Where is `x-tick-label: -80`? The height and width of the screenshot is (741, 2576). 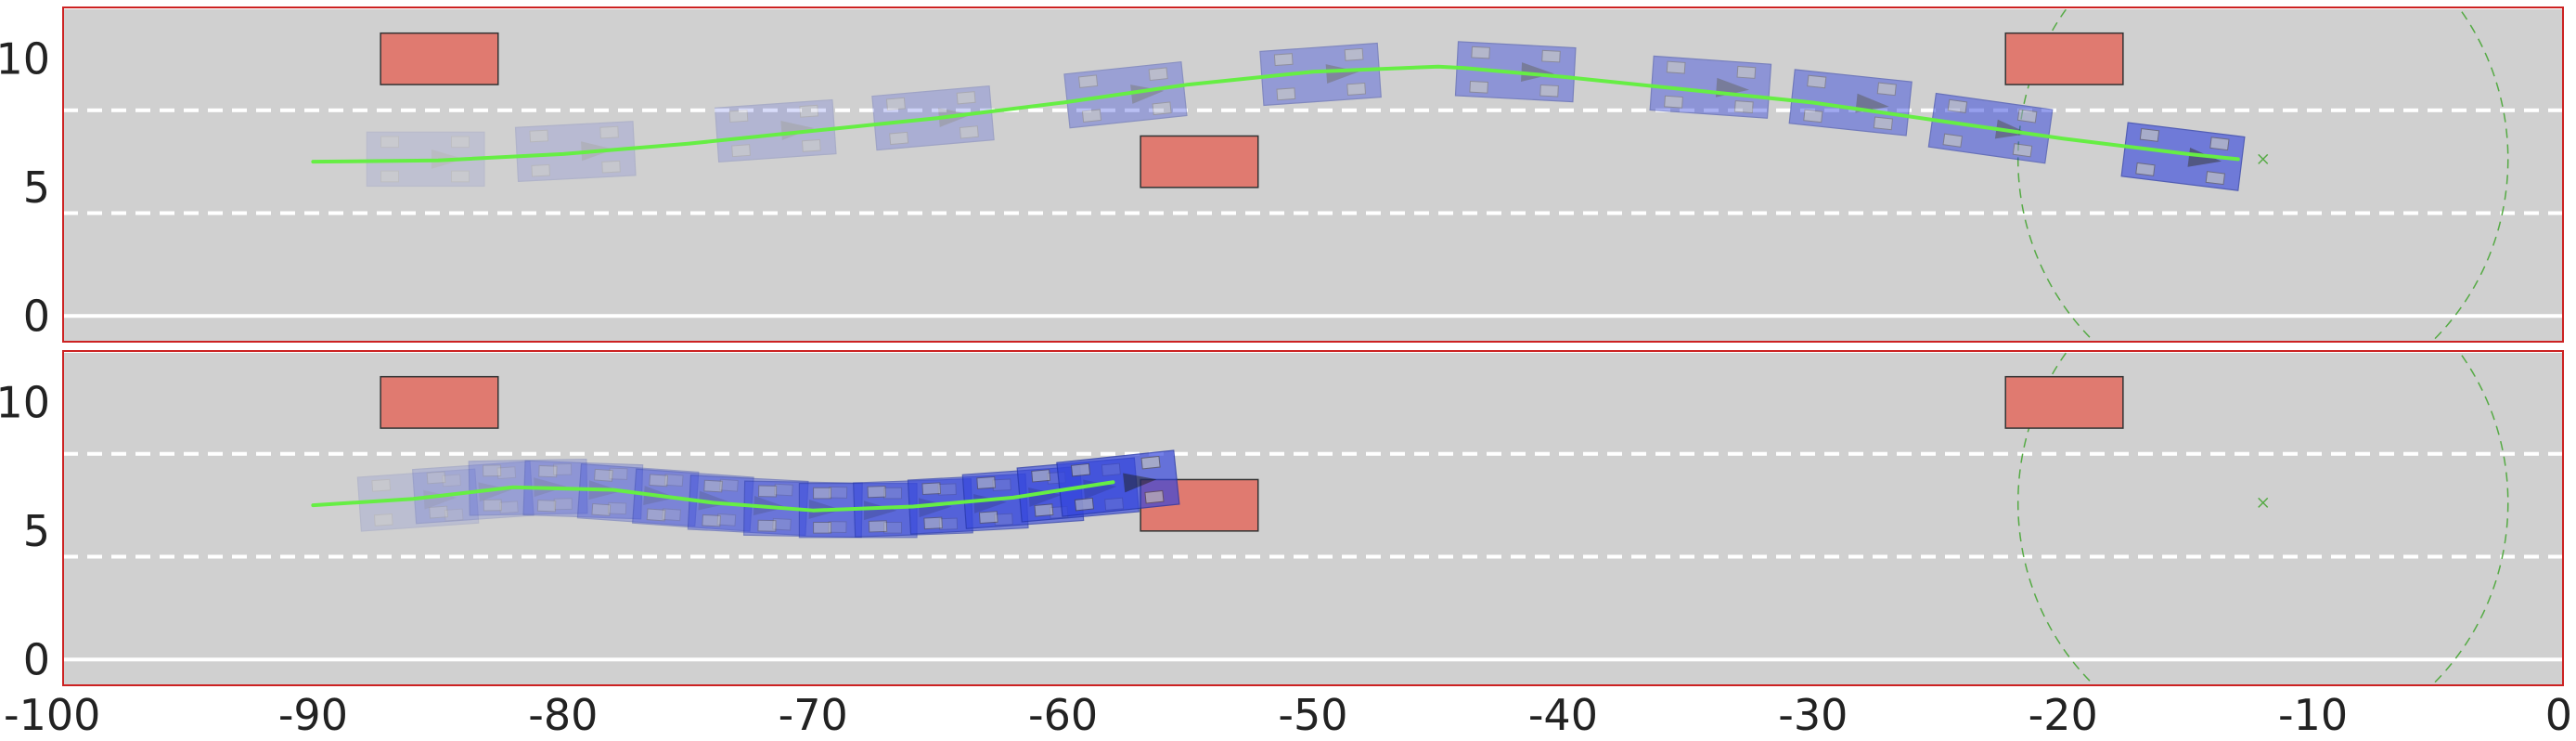 x-tick-label: -80 is located at coordinates (563, 715).